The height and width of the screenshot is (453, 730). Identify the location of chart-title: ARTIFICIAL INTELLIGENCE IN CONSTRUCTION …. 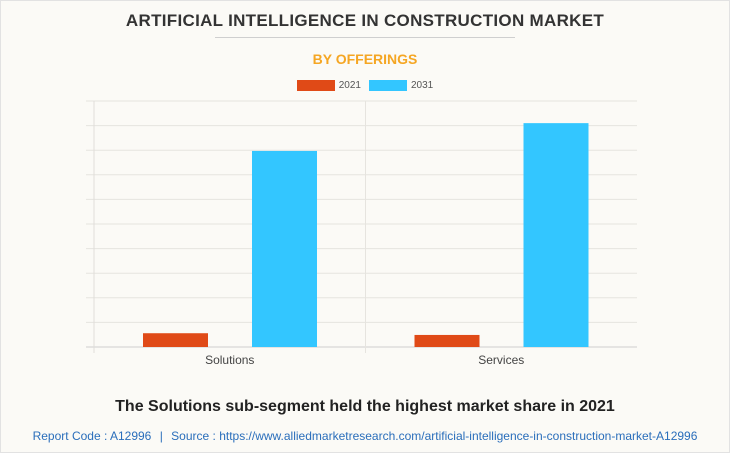
(365, 20).